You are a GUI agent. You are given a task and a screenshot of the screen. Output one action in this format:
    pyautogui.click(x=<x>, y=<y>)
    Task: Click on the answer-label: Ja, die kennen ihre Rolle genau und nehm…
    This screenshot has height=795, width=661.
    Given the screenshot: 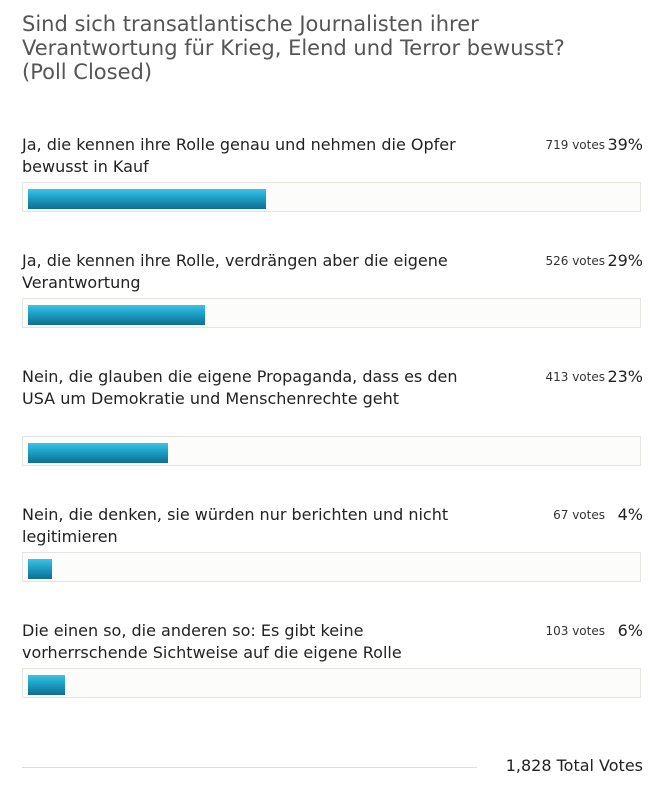 What is the action you would take?
    pyautogui.click(x=239, y=155)
    